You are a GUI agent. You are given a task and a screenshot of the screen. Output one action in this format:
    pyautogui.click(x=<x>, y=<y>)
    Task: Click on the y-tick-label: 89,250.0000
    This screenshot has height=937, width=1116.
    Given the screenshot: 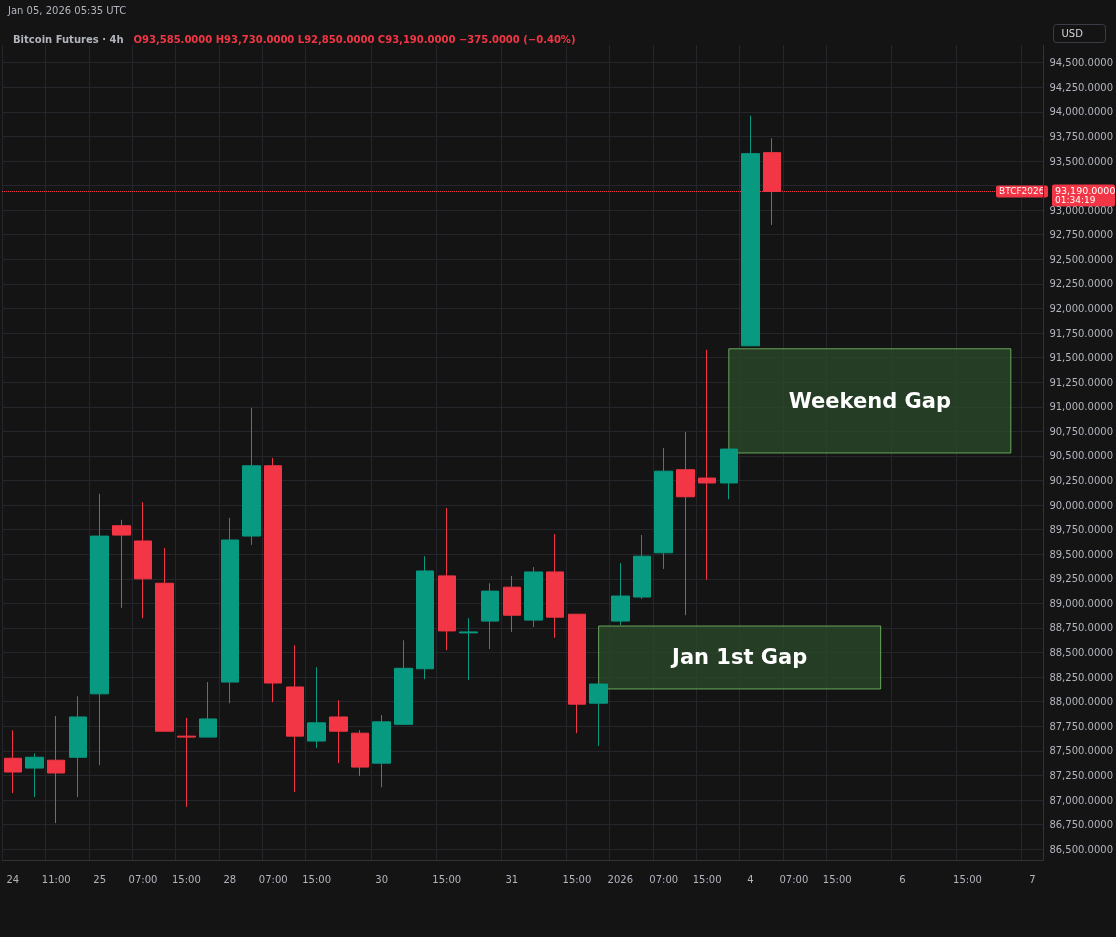 What is the action you would take?
    pyautogui.click(x=1081, y=579)
    